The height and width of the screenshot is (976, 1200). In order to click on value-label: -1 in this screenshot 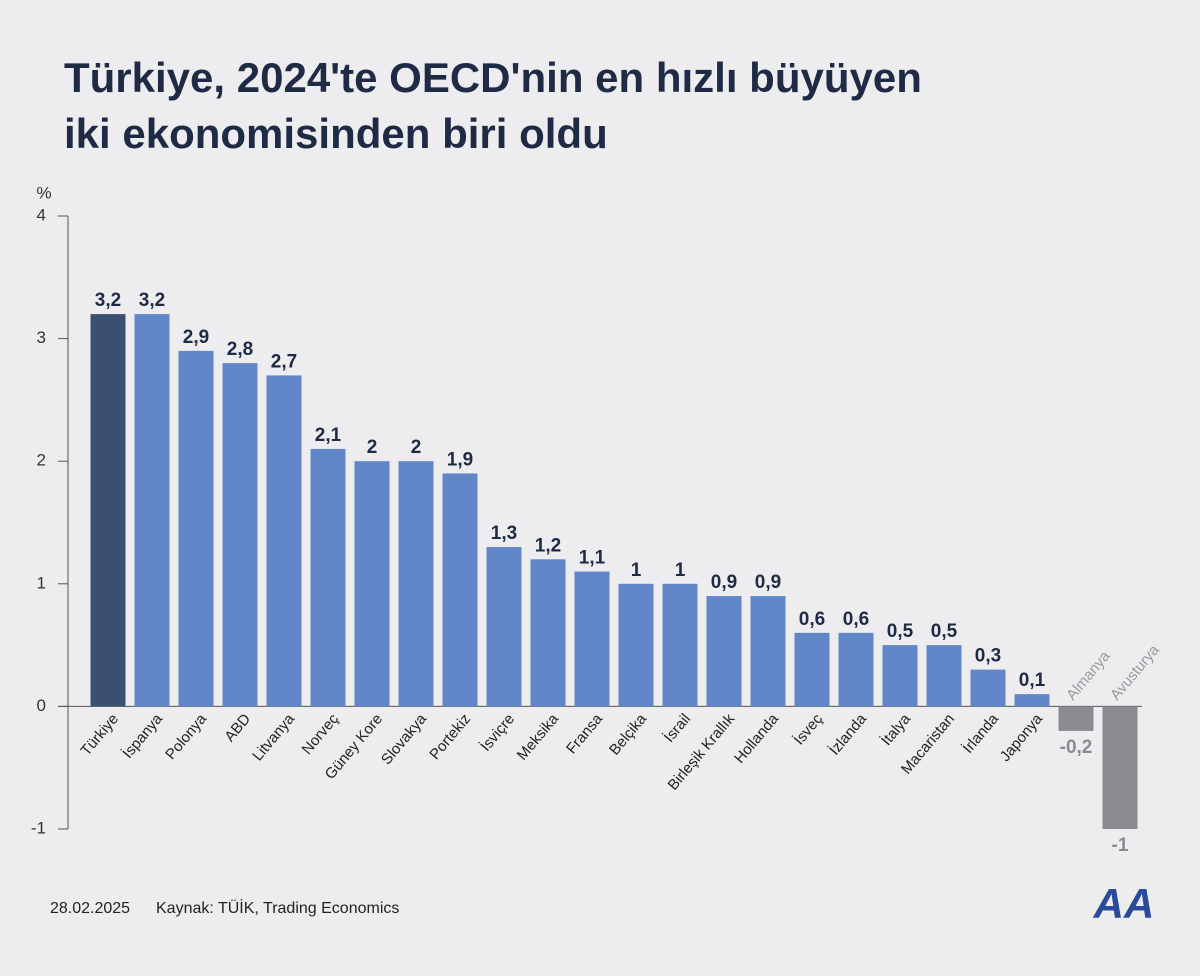, I will do `click(1120, 845)`.